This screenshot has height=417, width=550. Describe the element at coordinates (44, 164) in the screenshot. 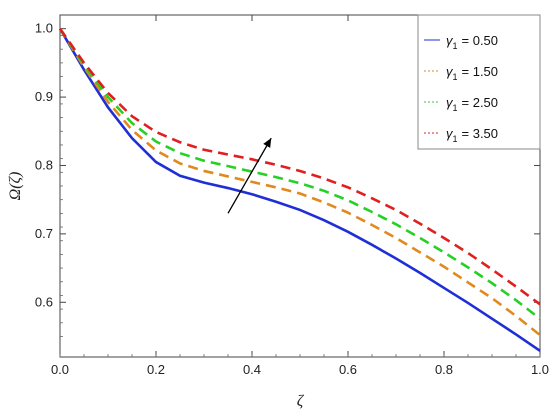

I see `y-tick-label: 0.8` at that location.